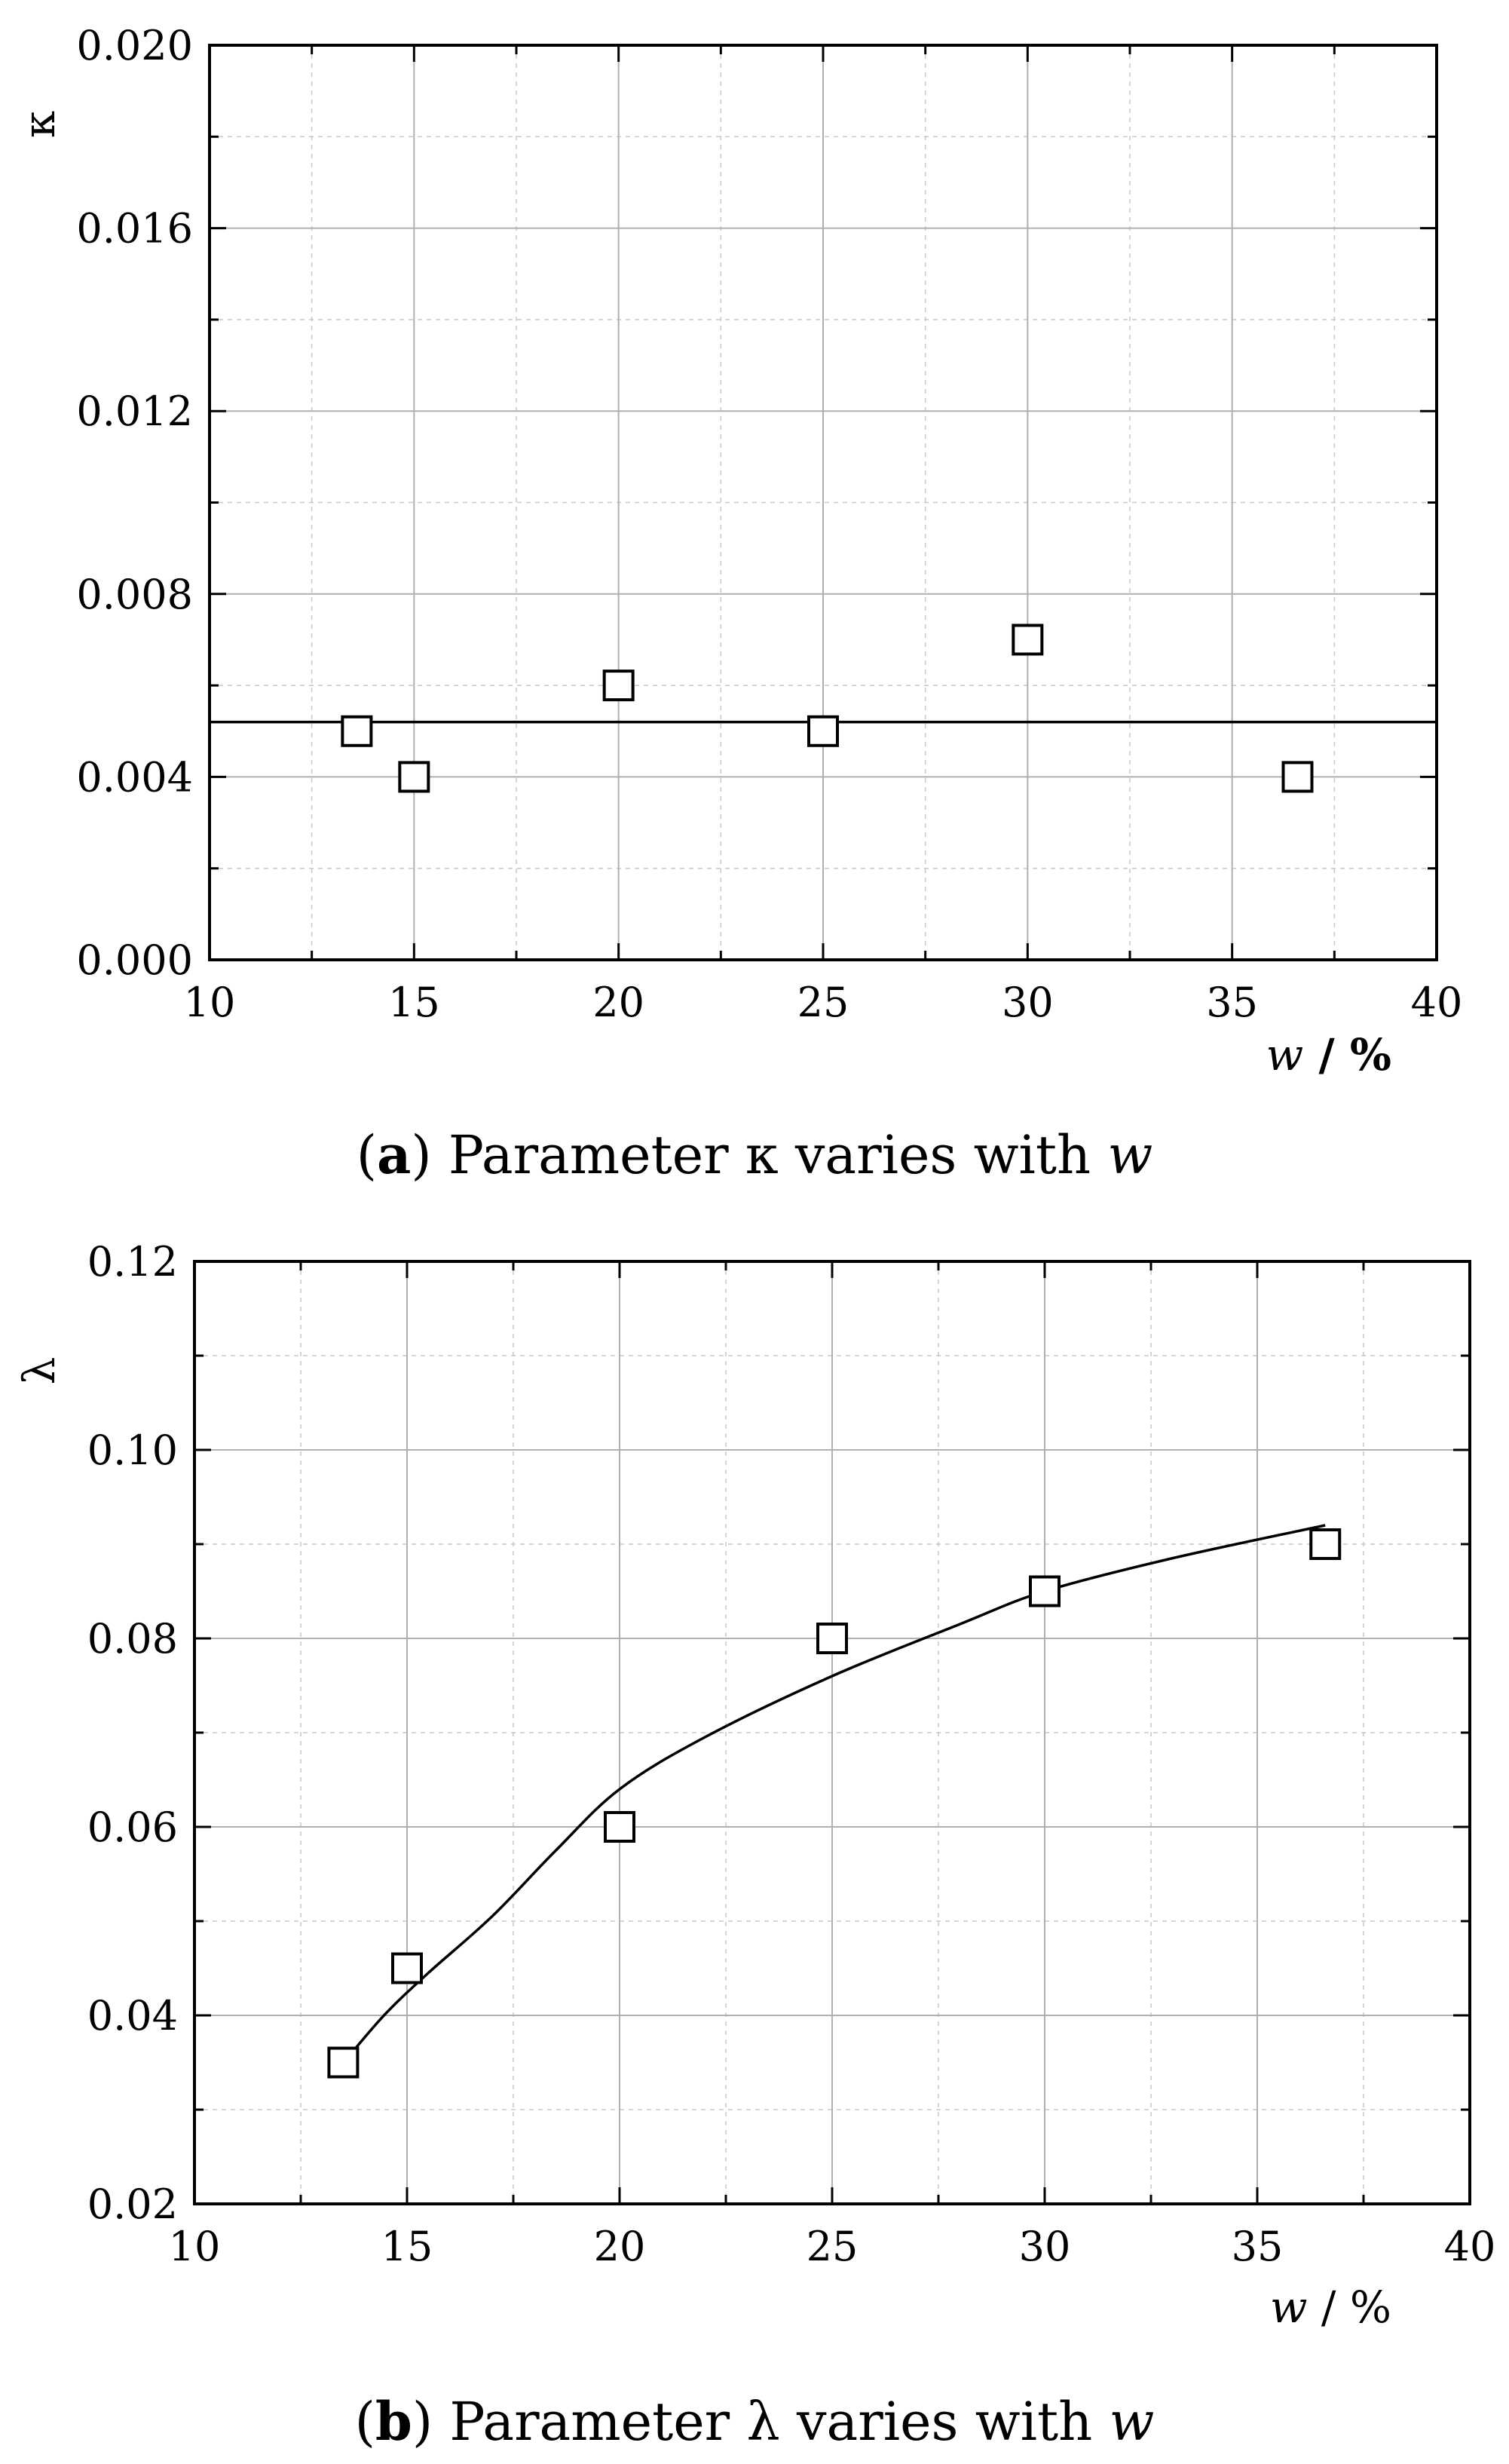 Image resolution: width=1509 pixels, height=2464 pixels. What do you see at coordinates (132, 1639) in the screenshot?
I see `y-tick-label: 0.08` at bounding box center [132, 1639].